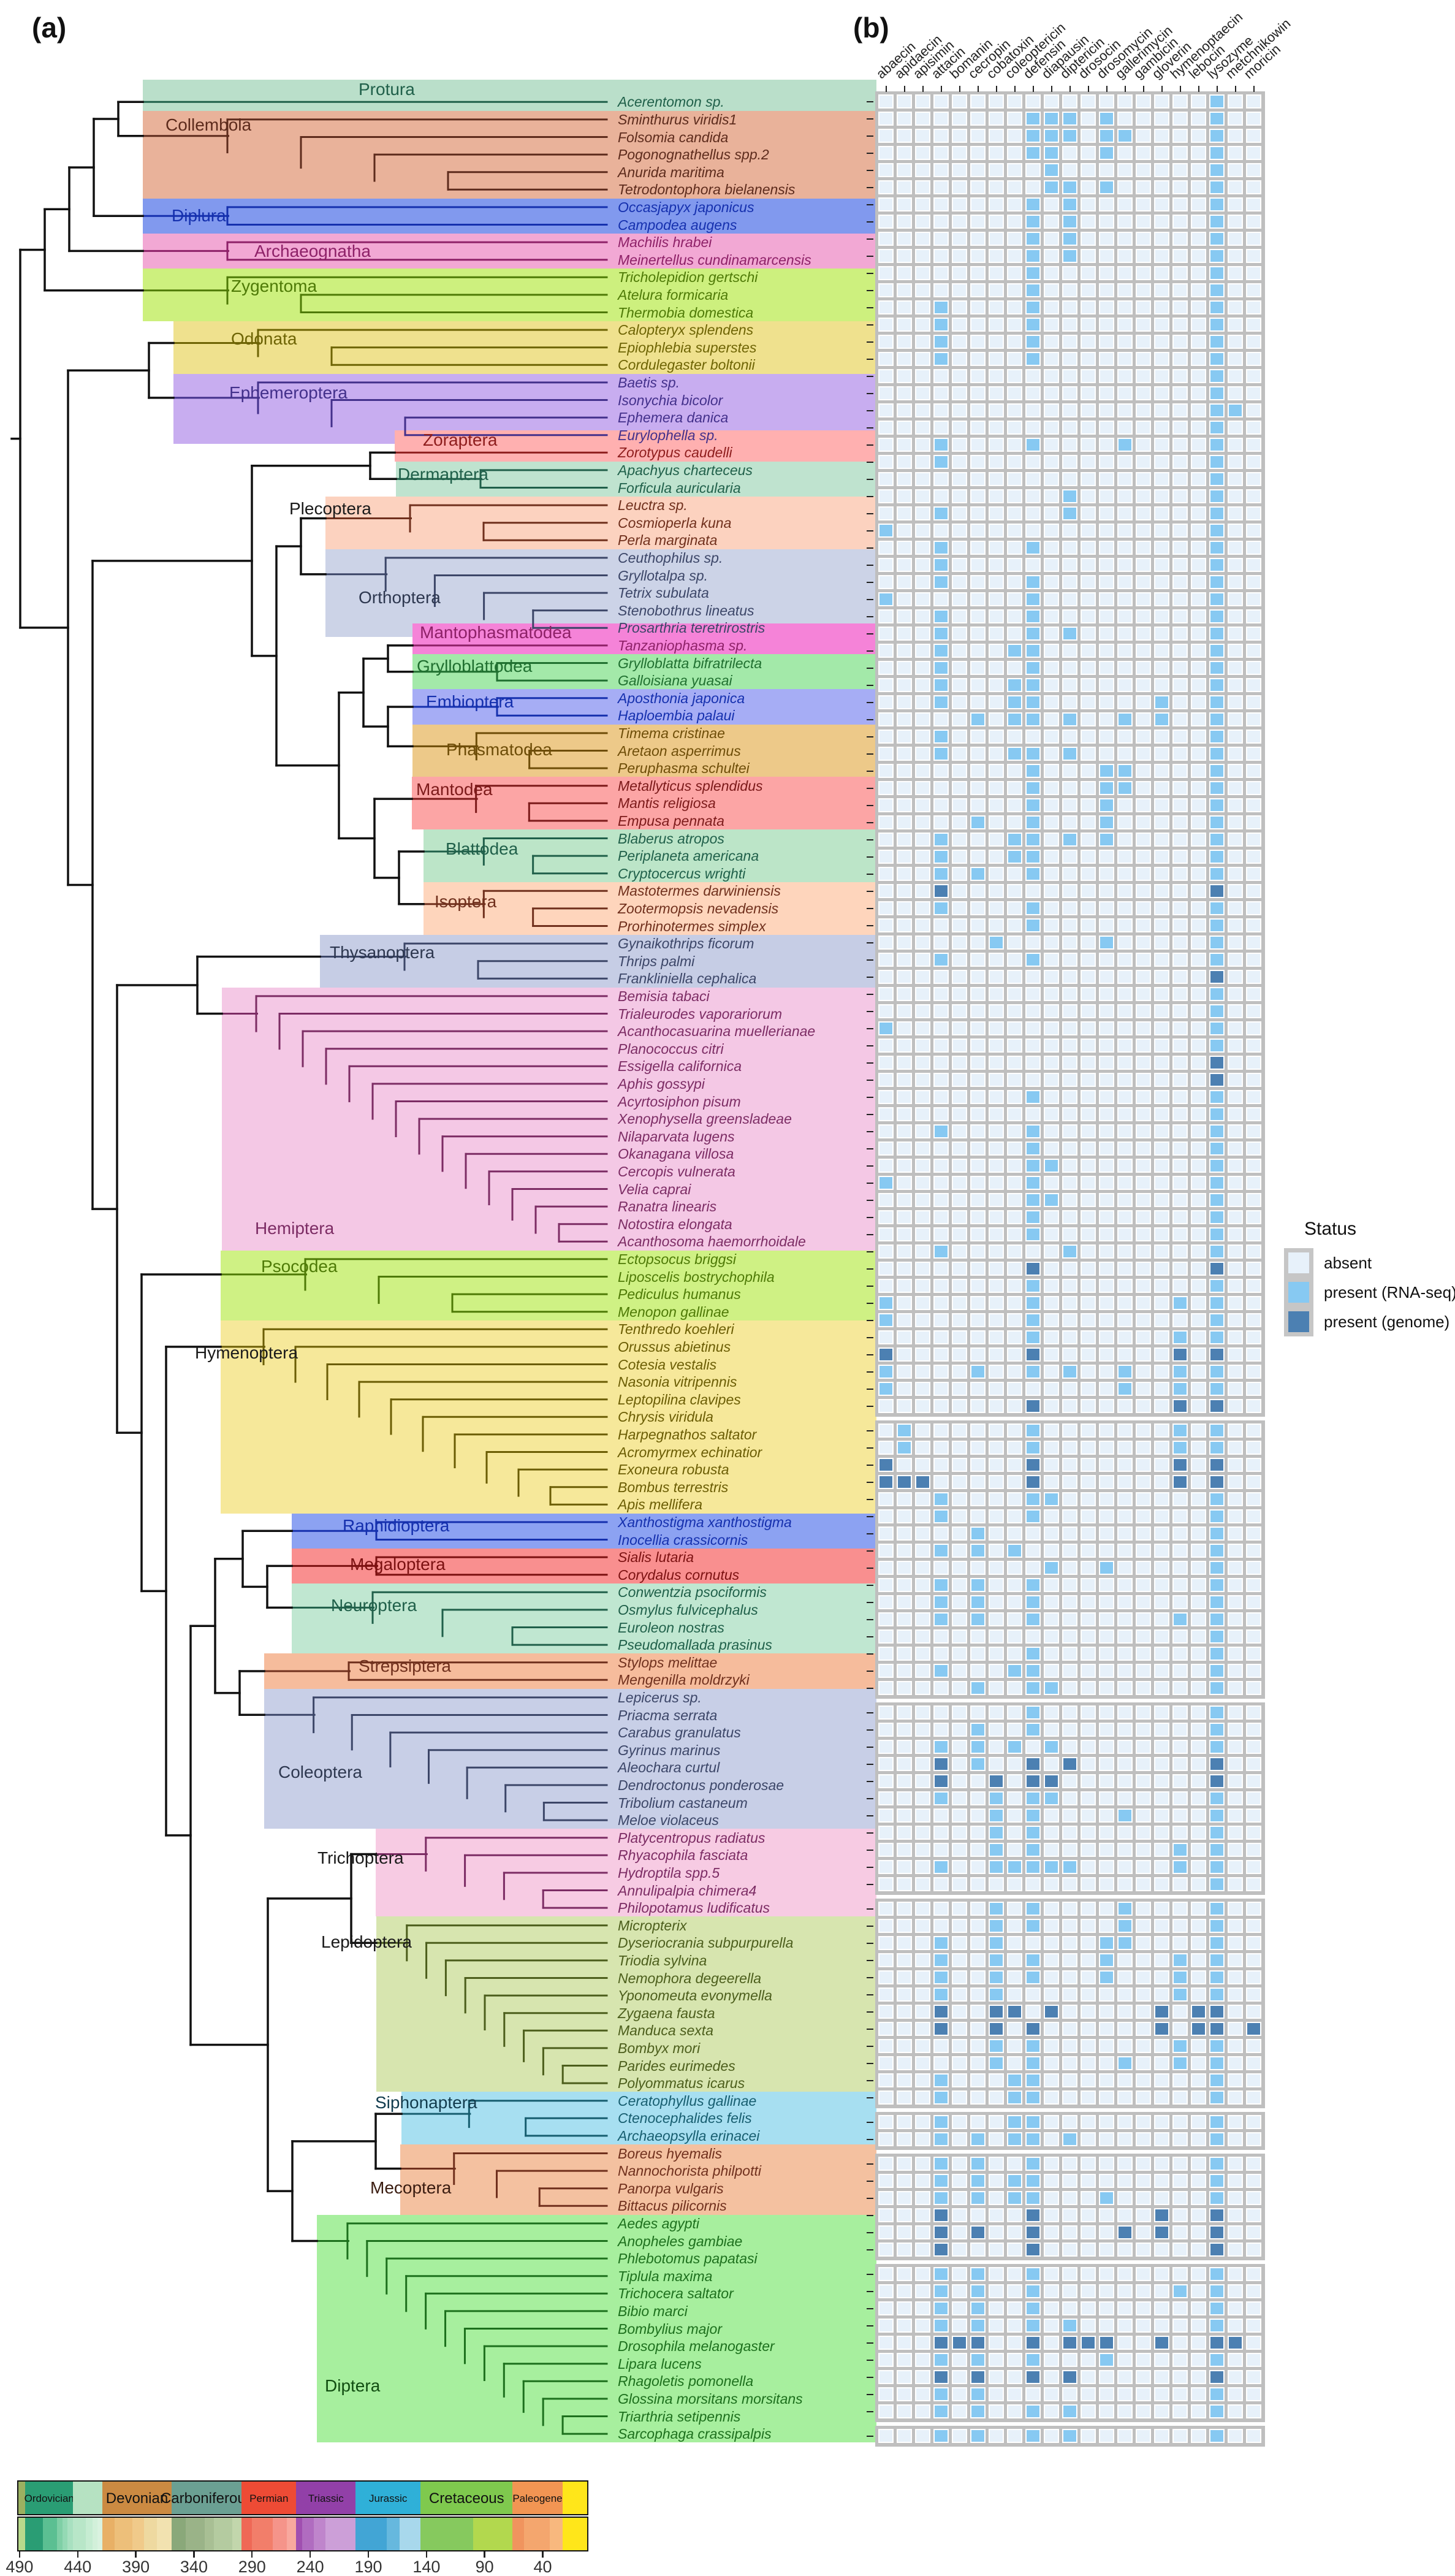 This screenshot has width=1455, height=2576. I want to click on legend-swatch-a, so click(1298, 1263).